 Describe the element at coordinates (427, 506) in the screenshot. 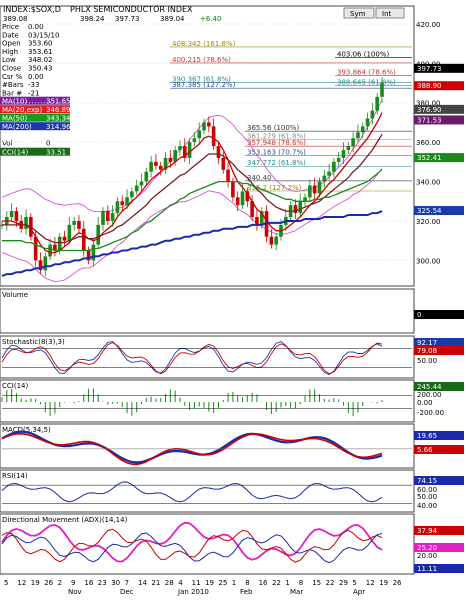

I see `axis-tick-label: 40.00` at that location.